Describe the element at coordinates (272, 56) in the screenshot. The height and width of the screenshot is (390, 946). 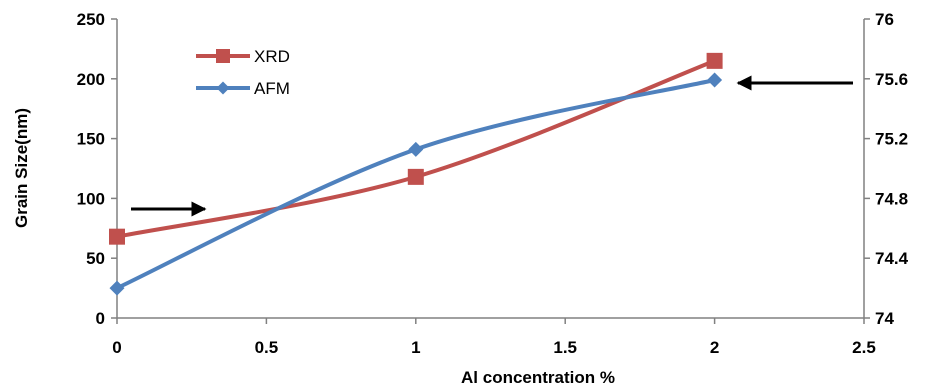
I see `legend-label-xrd: XRD` at that location.